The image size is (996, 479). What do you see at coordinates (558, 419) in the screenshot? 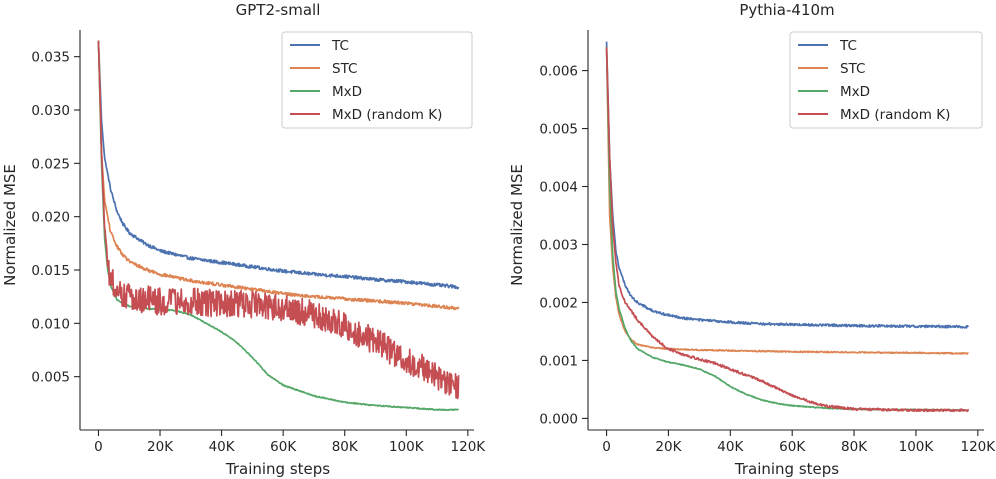
I see `y-tick-label: 0.000` at bounding box center [558, 419].